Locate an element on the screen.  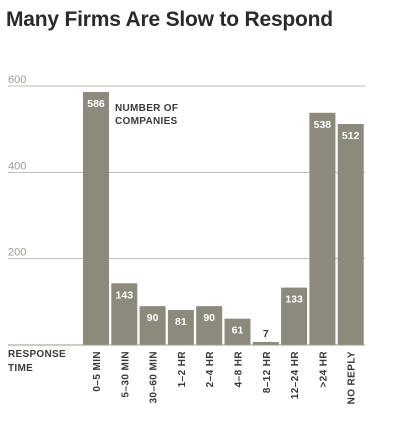
x-tick-label: 12–24 HR is located at coordinates (295, 375).